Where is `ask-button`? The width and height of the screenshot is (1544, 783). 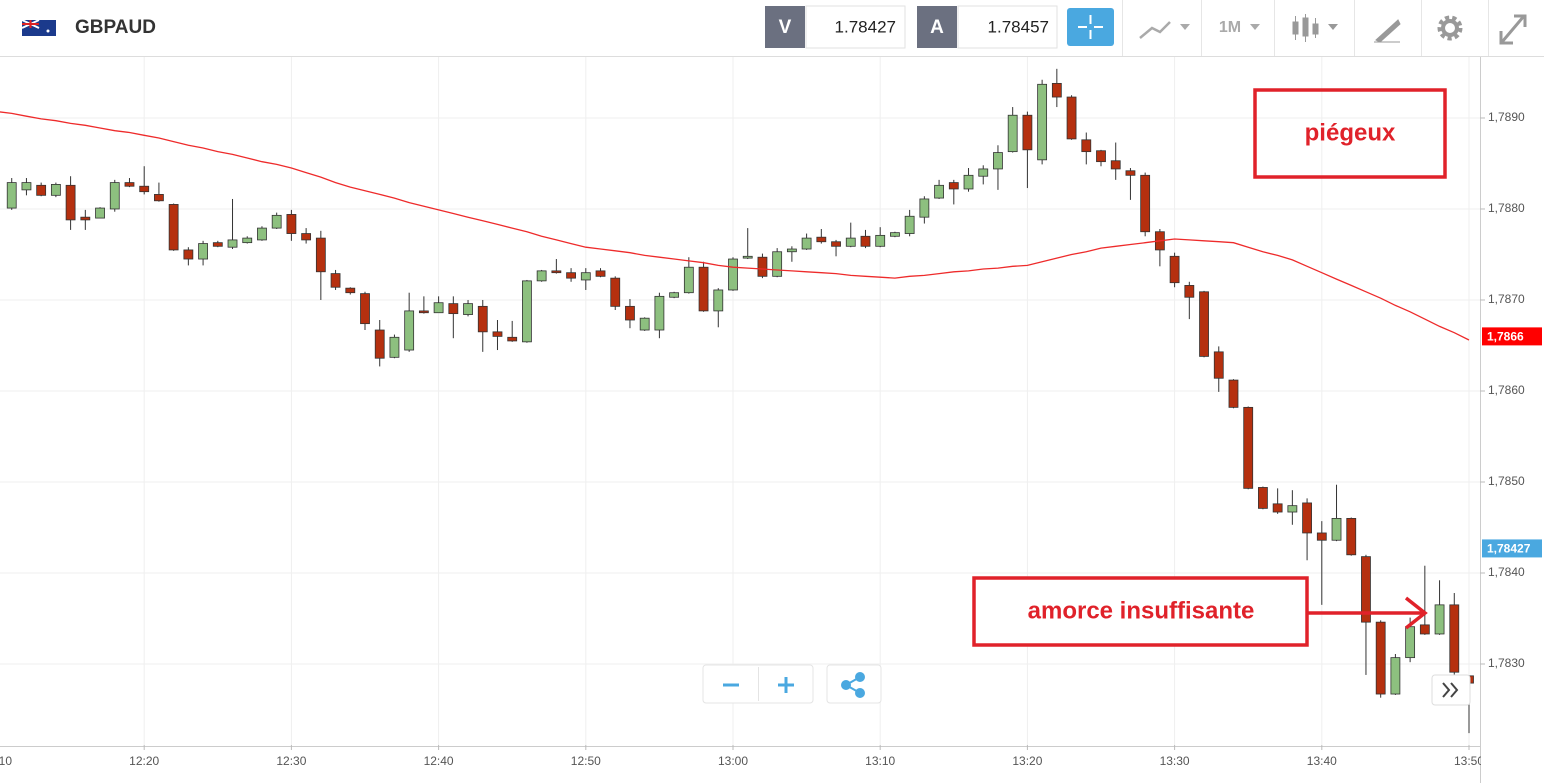 ask-button is located at coordinates (937, 27).